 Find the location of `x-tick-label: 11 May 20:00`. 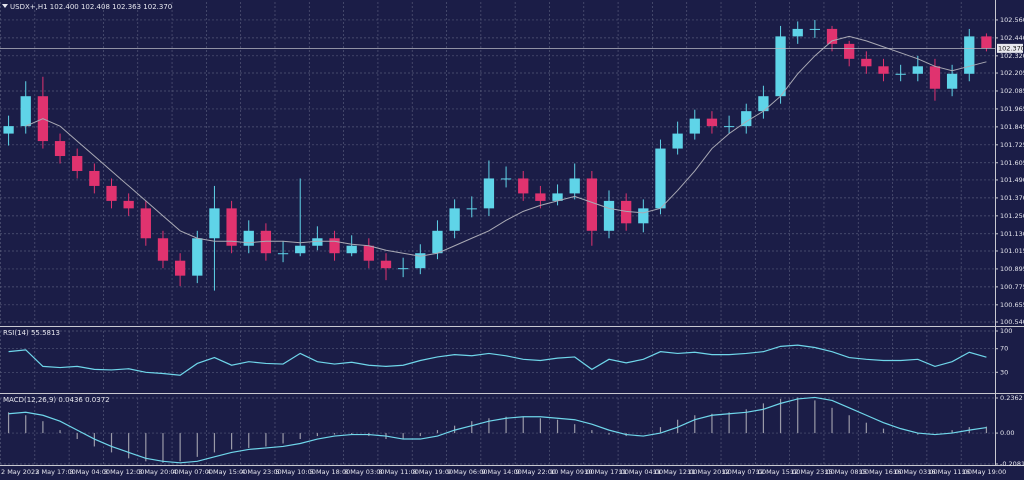

x-tick-label: 11 May 20:00 is located at coordinates (709, 472).